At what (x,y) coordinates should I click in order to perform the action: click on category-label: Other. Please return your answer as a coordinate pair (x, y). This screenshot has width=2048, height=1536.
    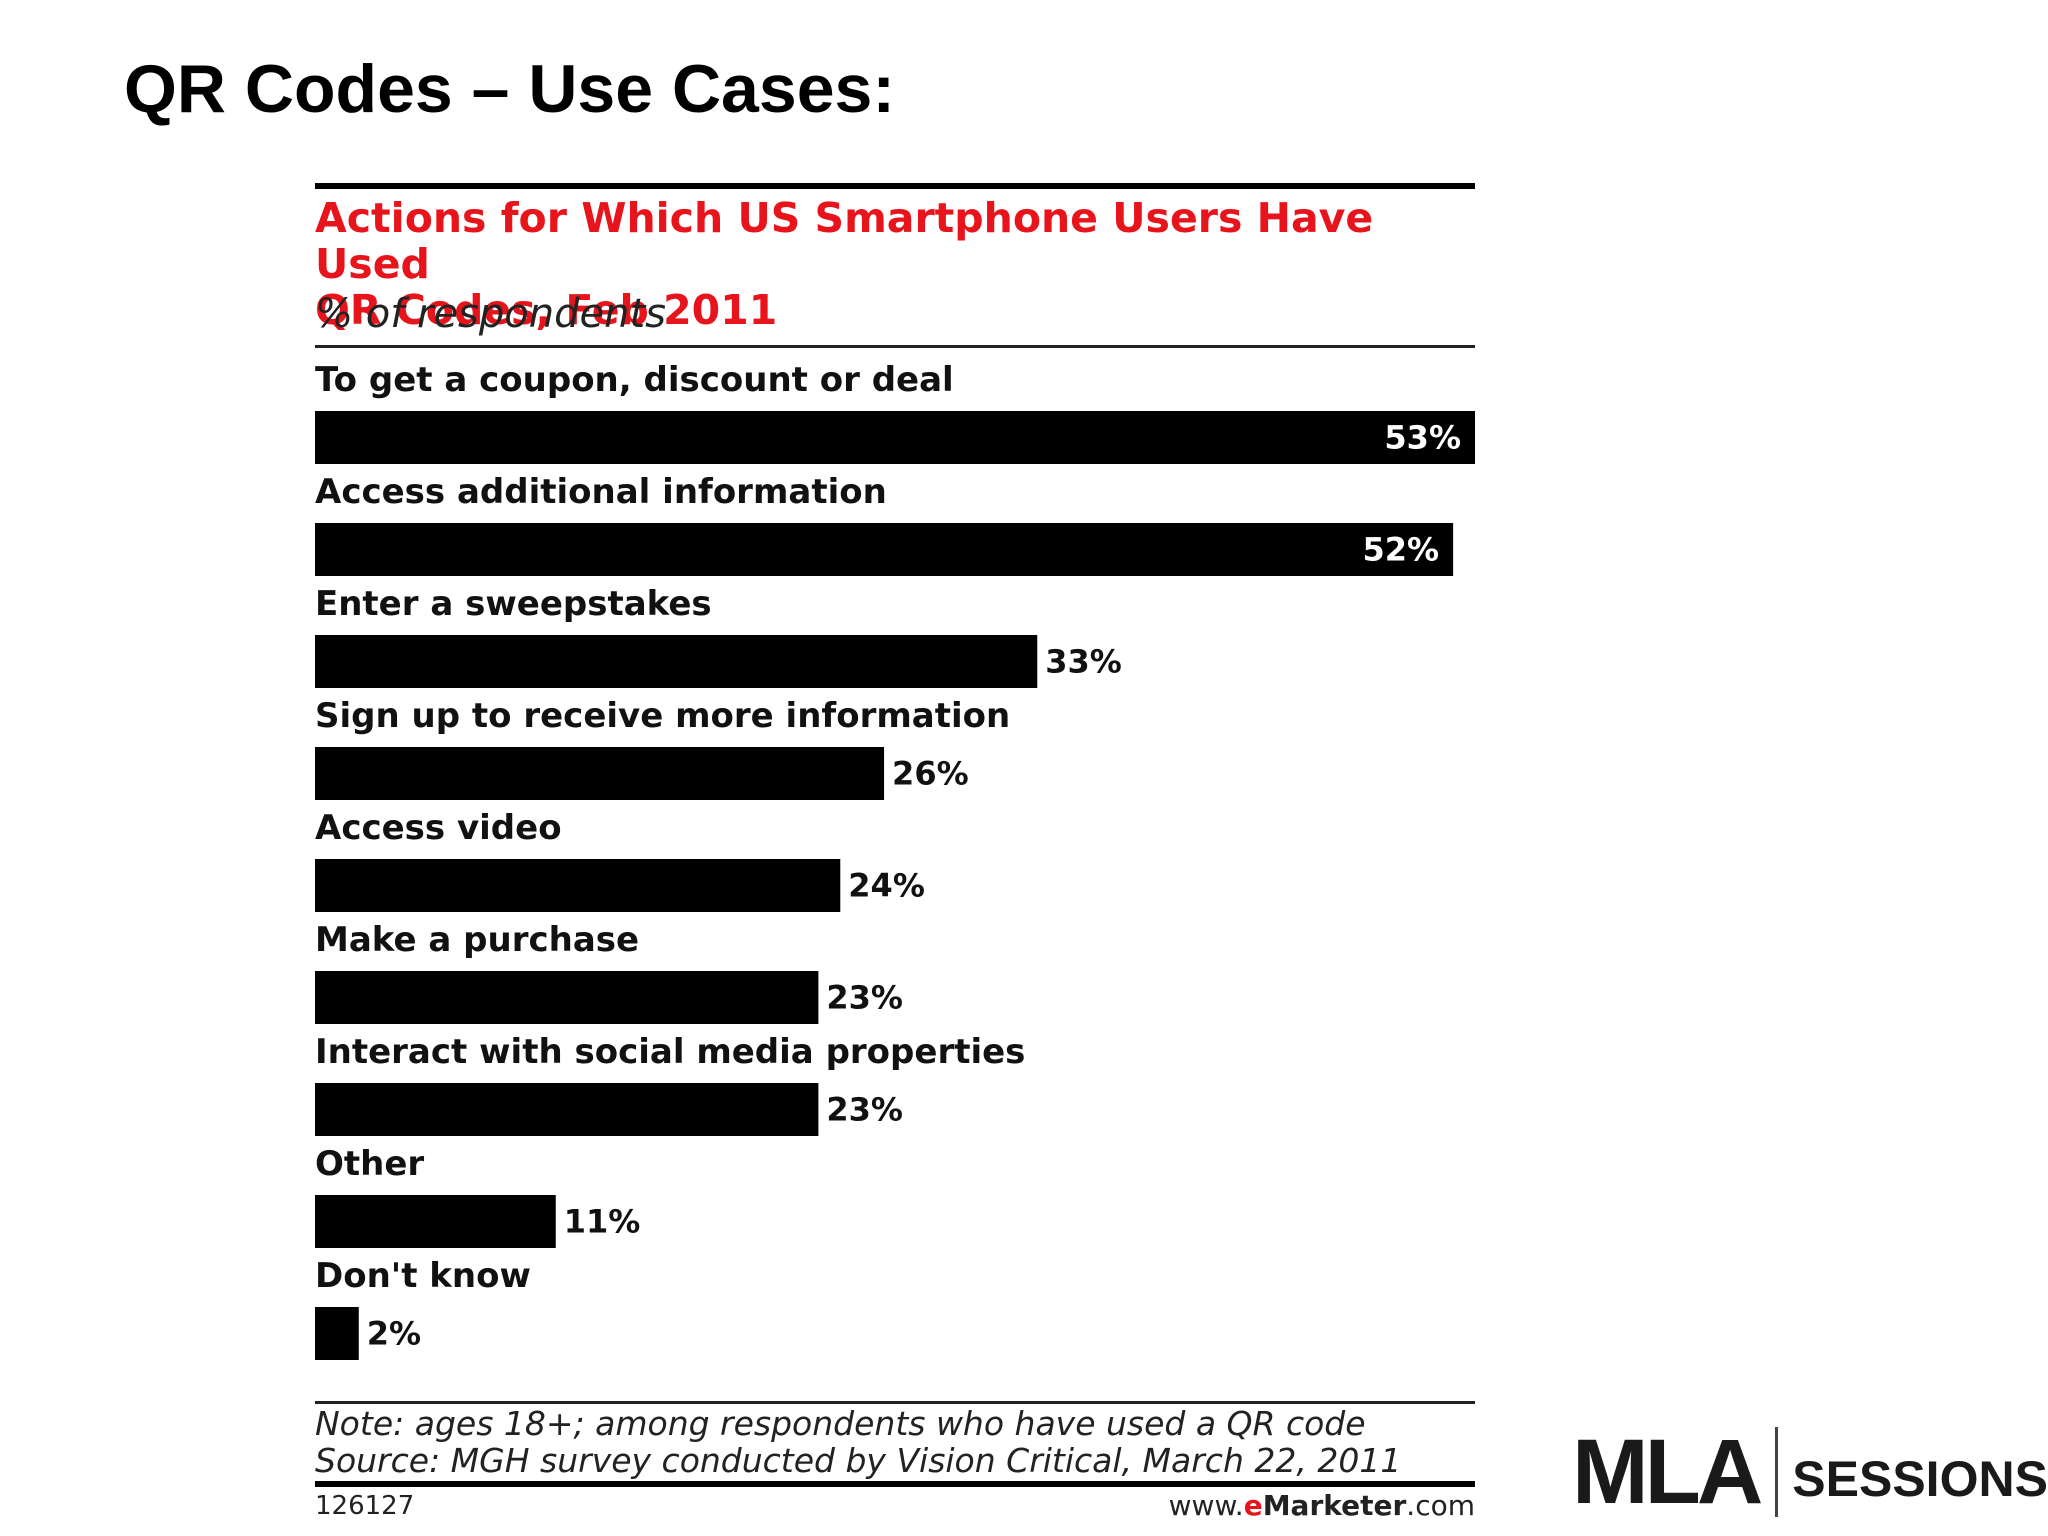
    Looking at the image, I should click on (369, 1164).